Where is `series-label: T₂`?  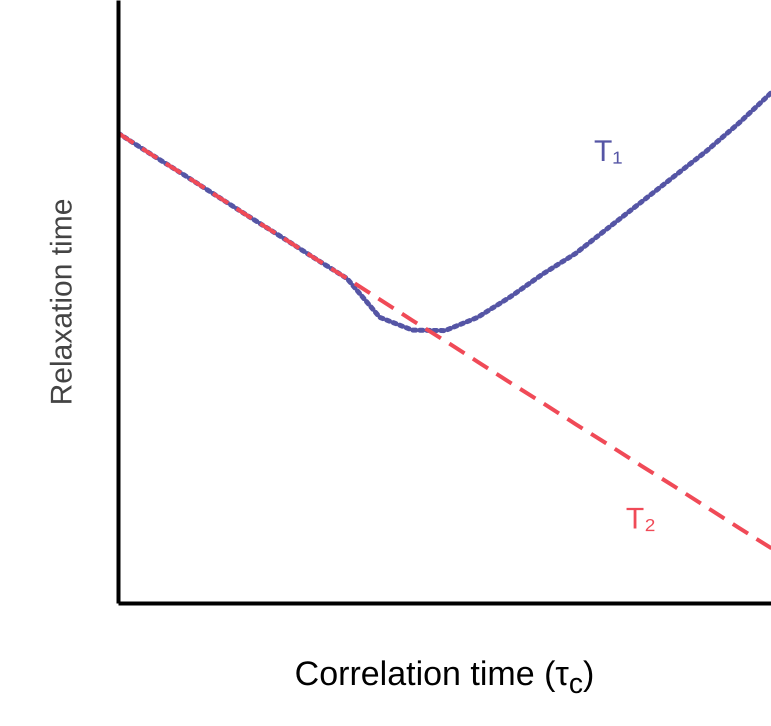
series-label: T₂ is located at coordinates (641, 519).